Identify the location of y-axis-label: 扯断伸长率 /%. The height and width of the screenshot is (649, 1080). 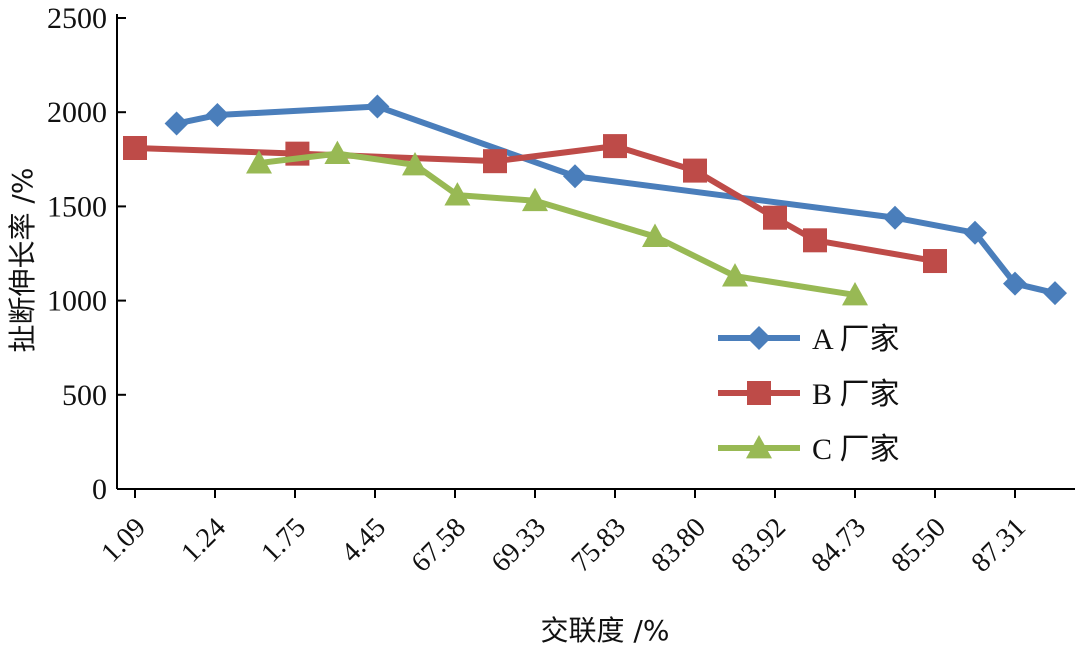
(22, 260).